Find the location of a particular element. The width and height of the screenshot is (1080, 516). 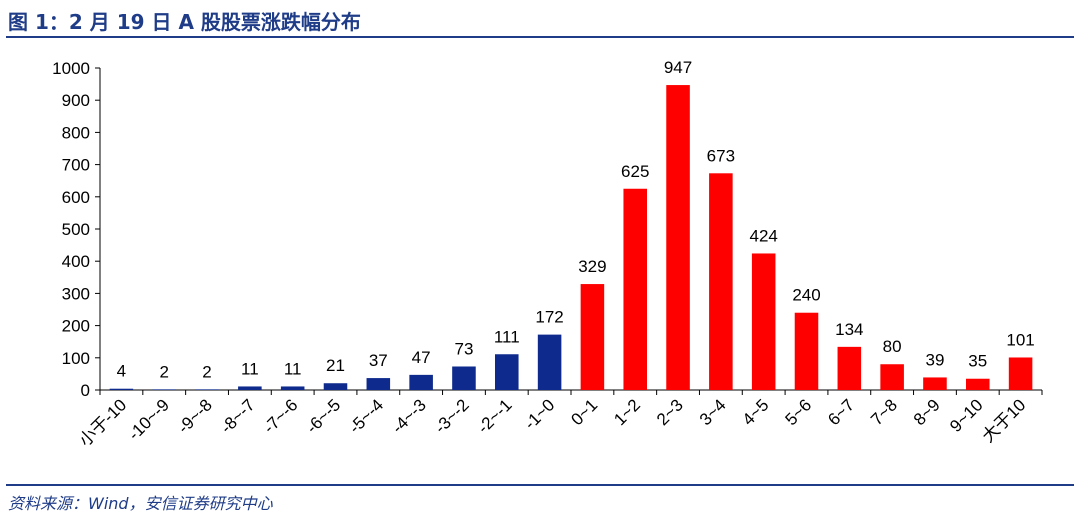

x-tick-label: -10~-9 is located at coordinates (149, 419).